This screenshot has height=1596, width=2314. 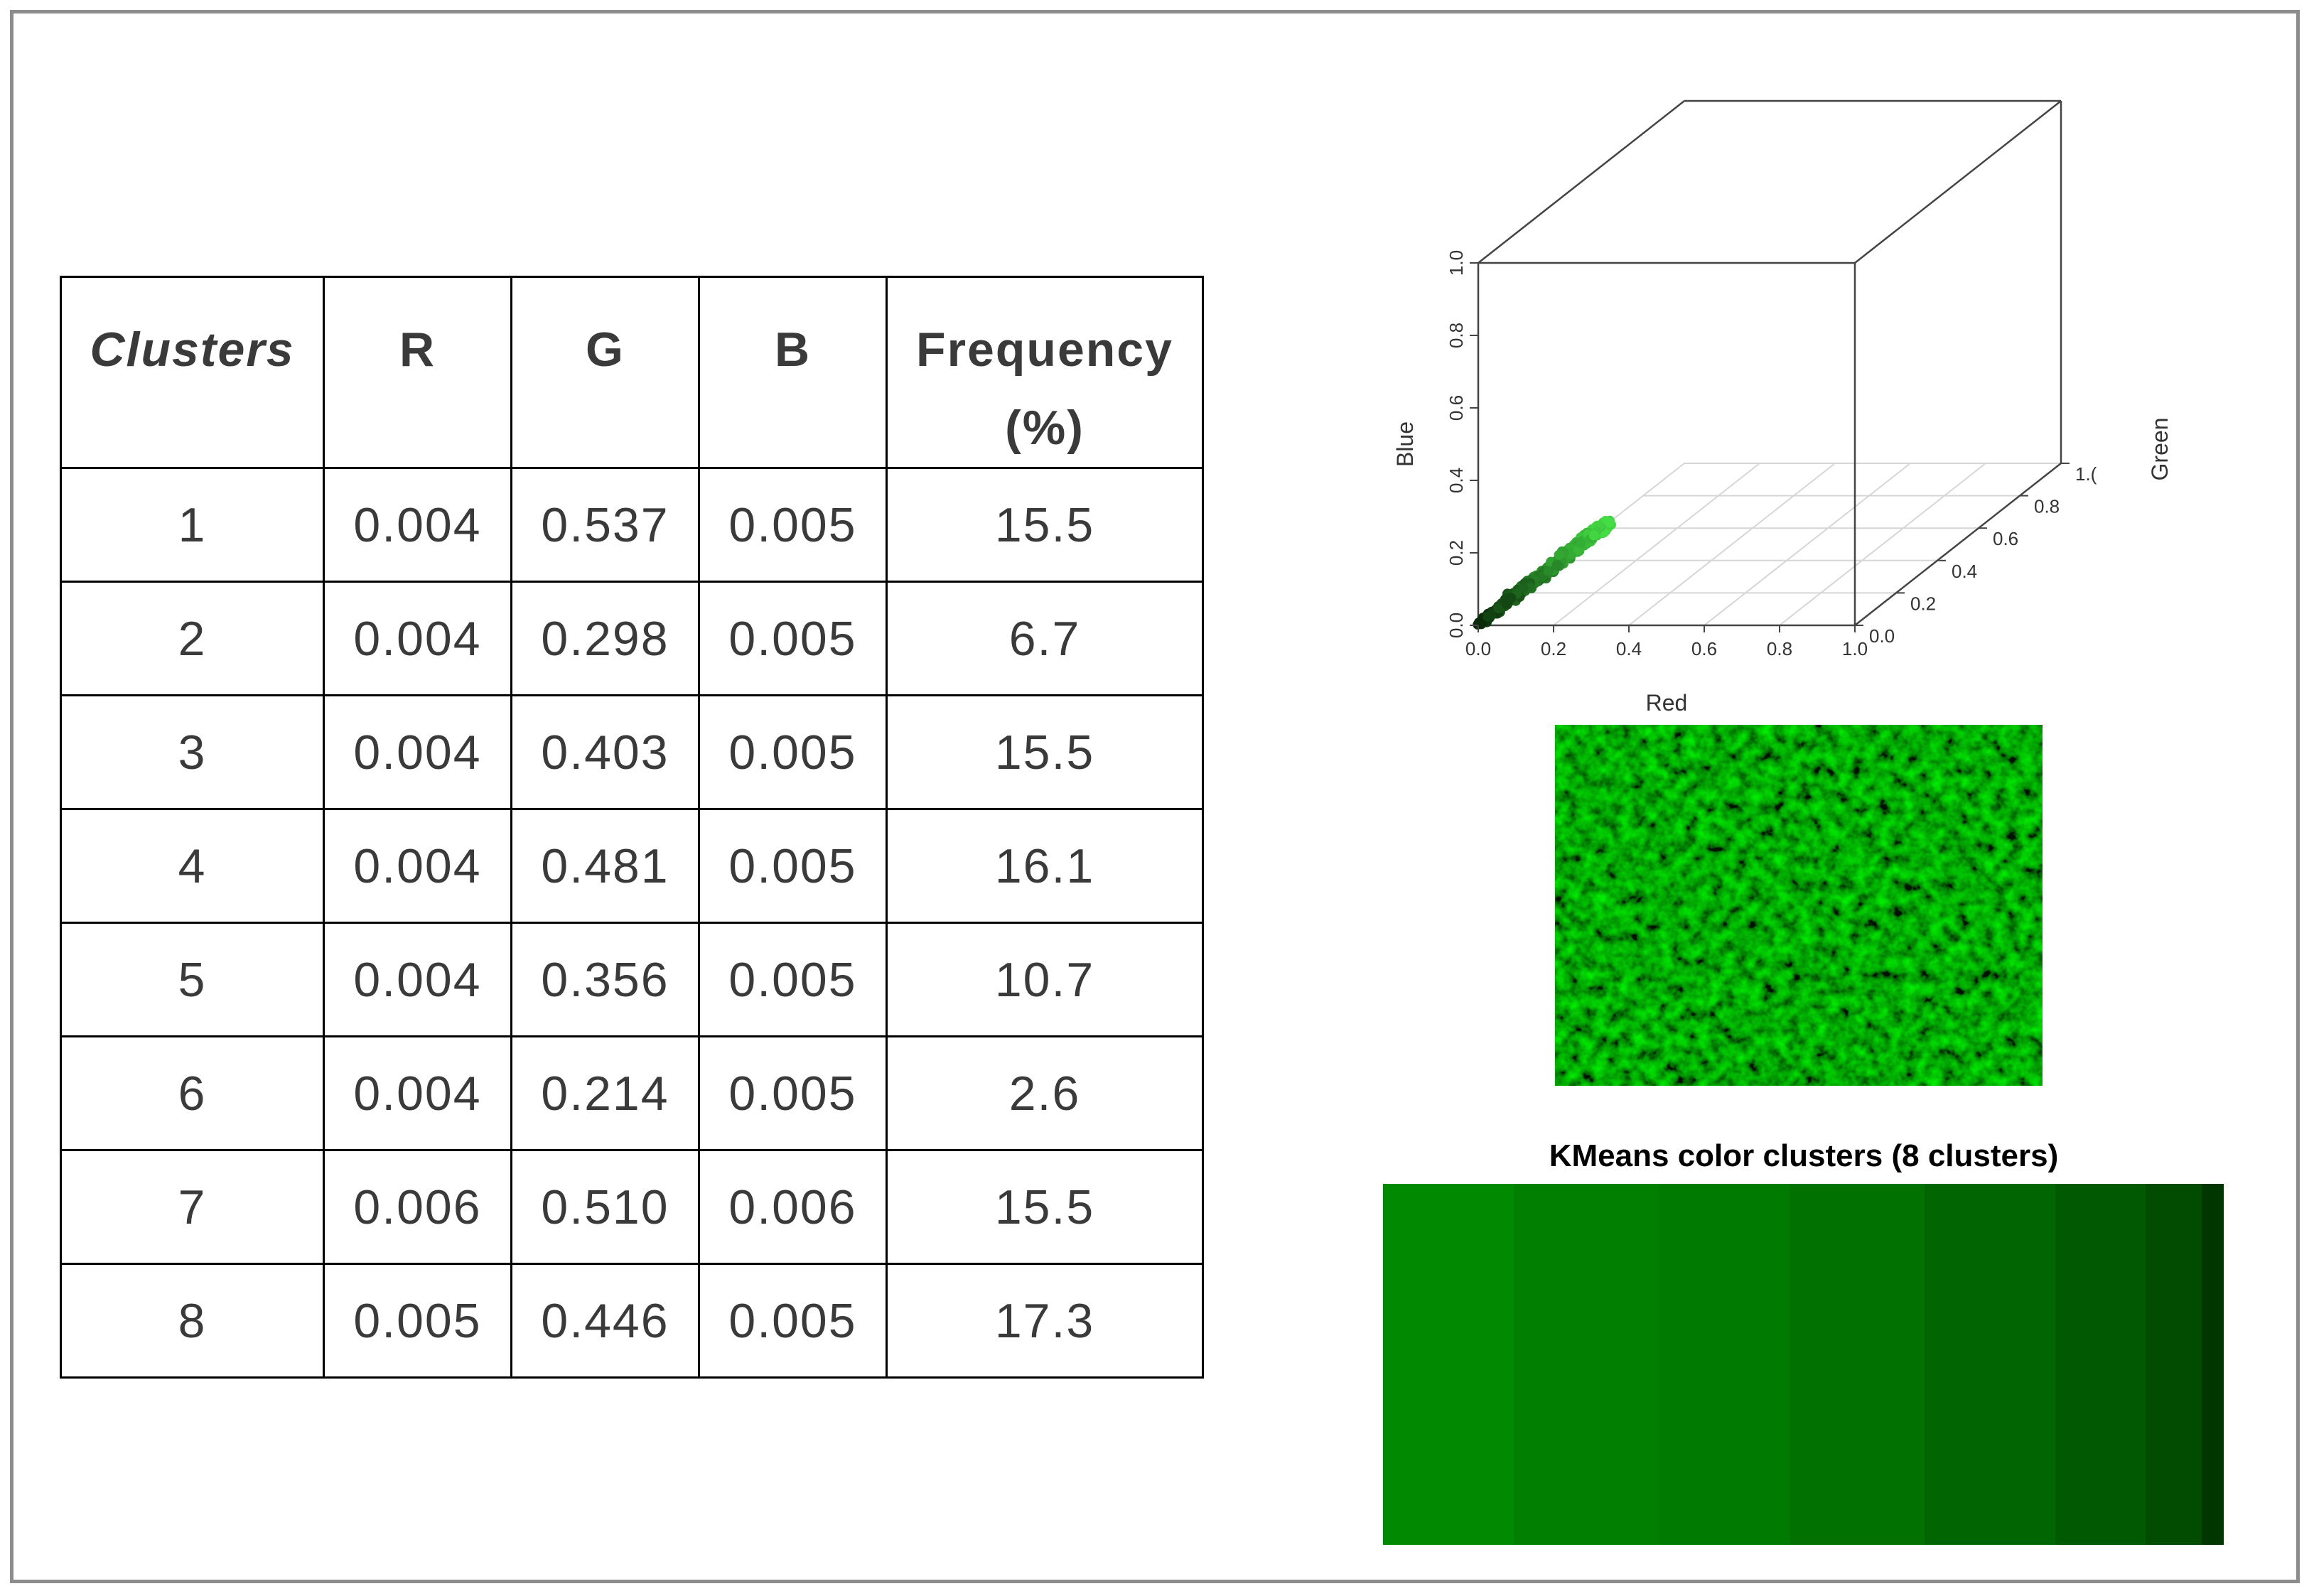 I want to click on blue-axis-label: Blue, so click(x=1405, y=444).